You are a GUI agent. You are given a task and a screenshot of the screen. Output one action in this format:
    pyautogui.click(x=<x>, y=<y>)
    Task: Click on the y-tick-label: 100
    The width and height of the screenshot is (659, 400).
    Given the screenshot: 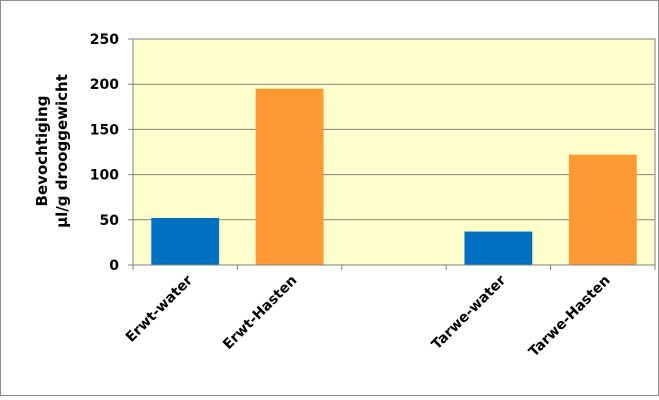 What is the action you would take?
    pyautogui.click(x=104, y=176)
    